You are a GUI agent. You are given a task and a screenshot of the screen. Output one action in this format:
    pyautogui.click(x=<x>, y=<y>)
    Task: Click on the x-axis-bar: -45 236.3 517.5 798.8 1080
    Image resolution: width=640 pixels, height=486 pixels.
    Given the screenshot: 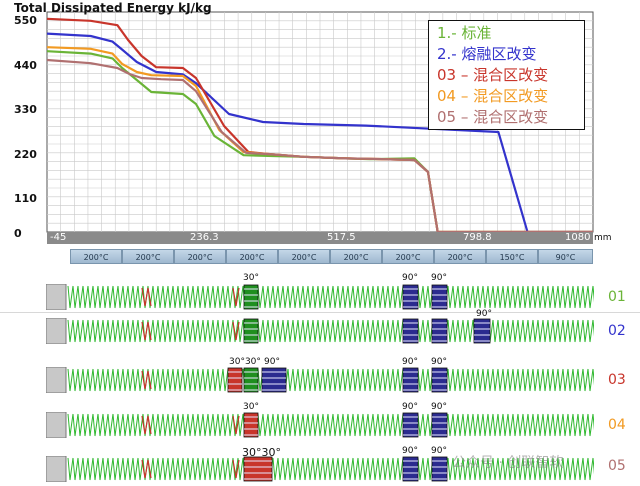 What is the action you would take?
    pyautogui.click(x=320, y=238)
    